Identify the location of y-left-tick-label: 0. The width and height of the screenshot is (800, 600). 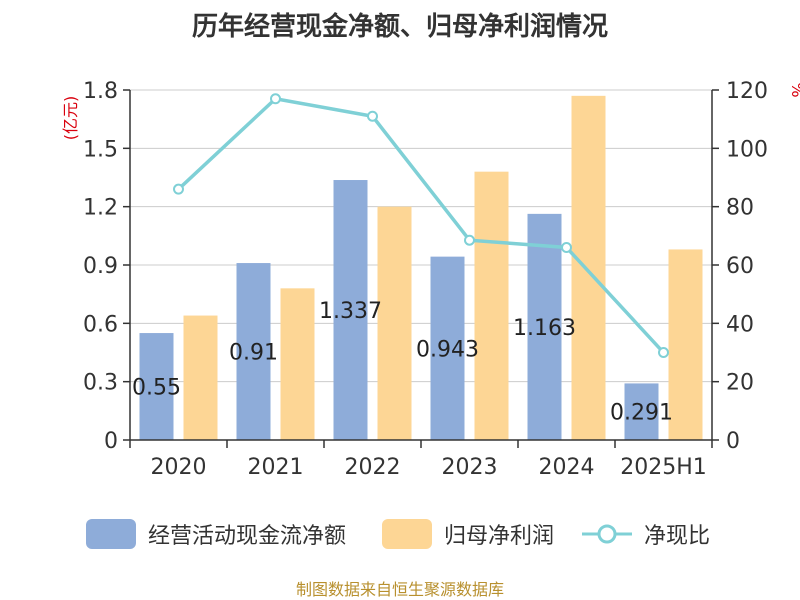
(111, 441).